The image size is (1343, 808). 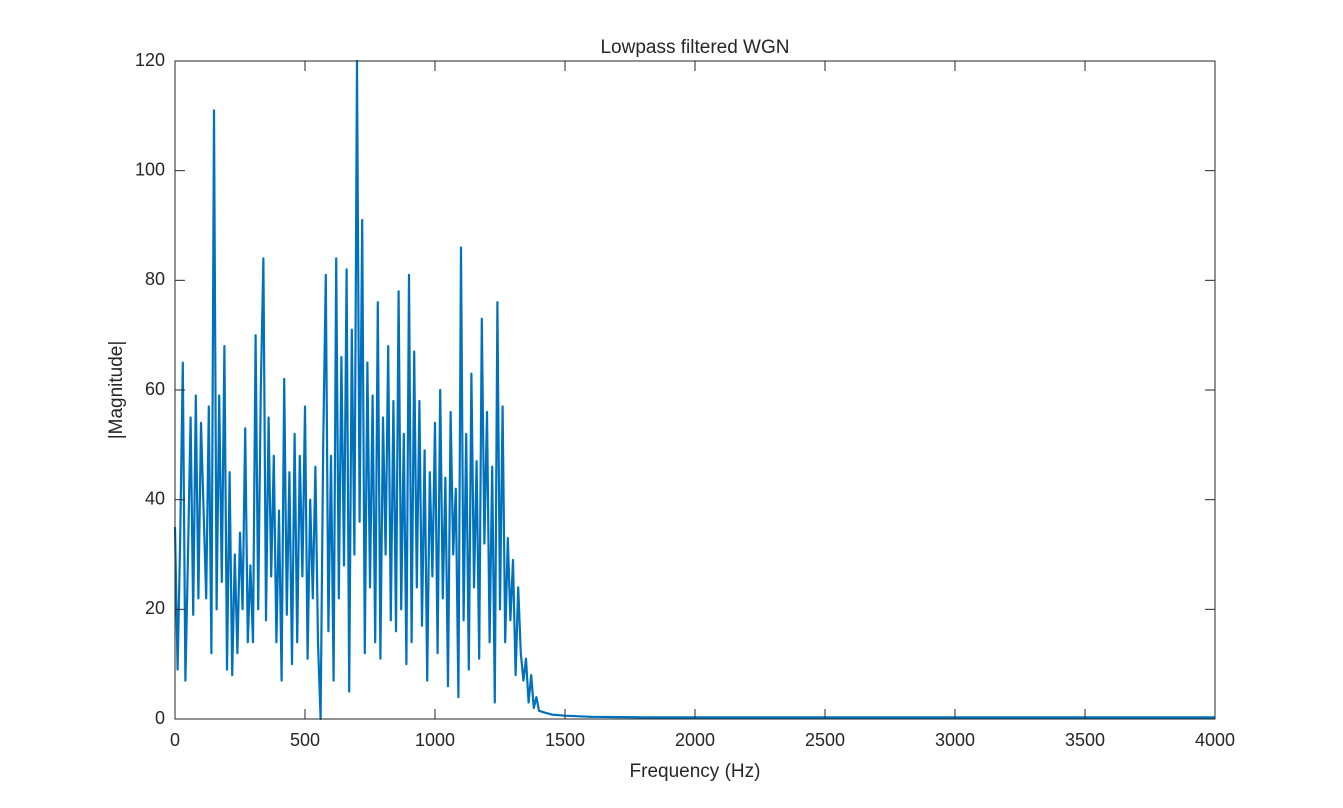 I want to click on x-tick-label: 1500, so click(x=565, y=740).